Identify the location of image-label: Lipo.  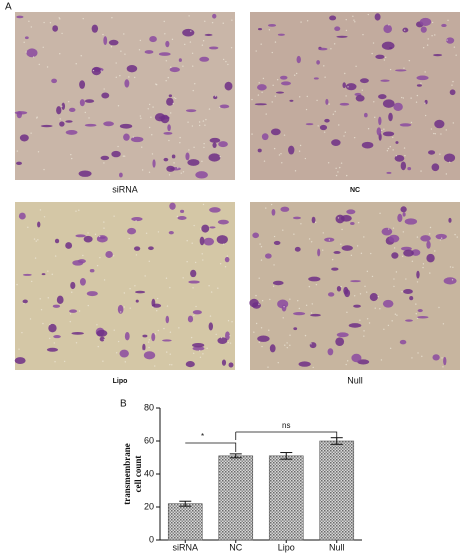
(120, 381).